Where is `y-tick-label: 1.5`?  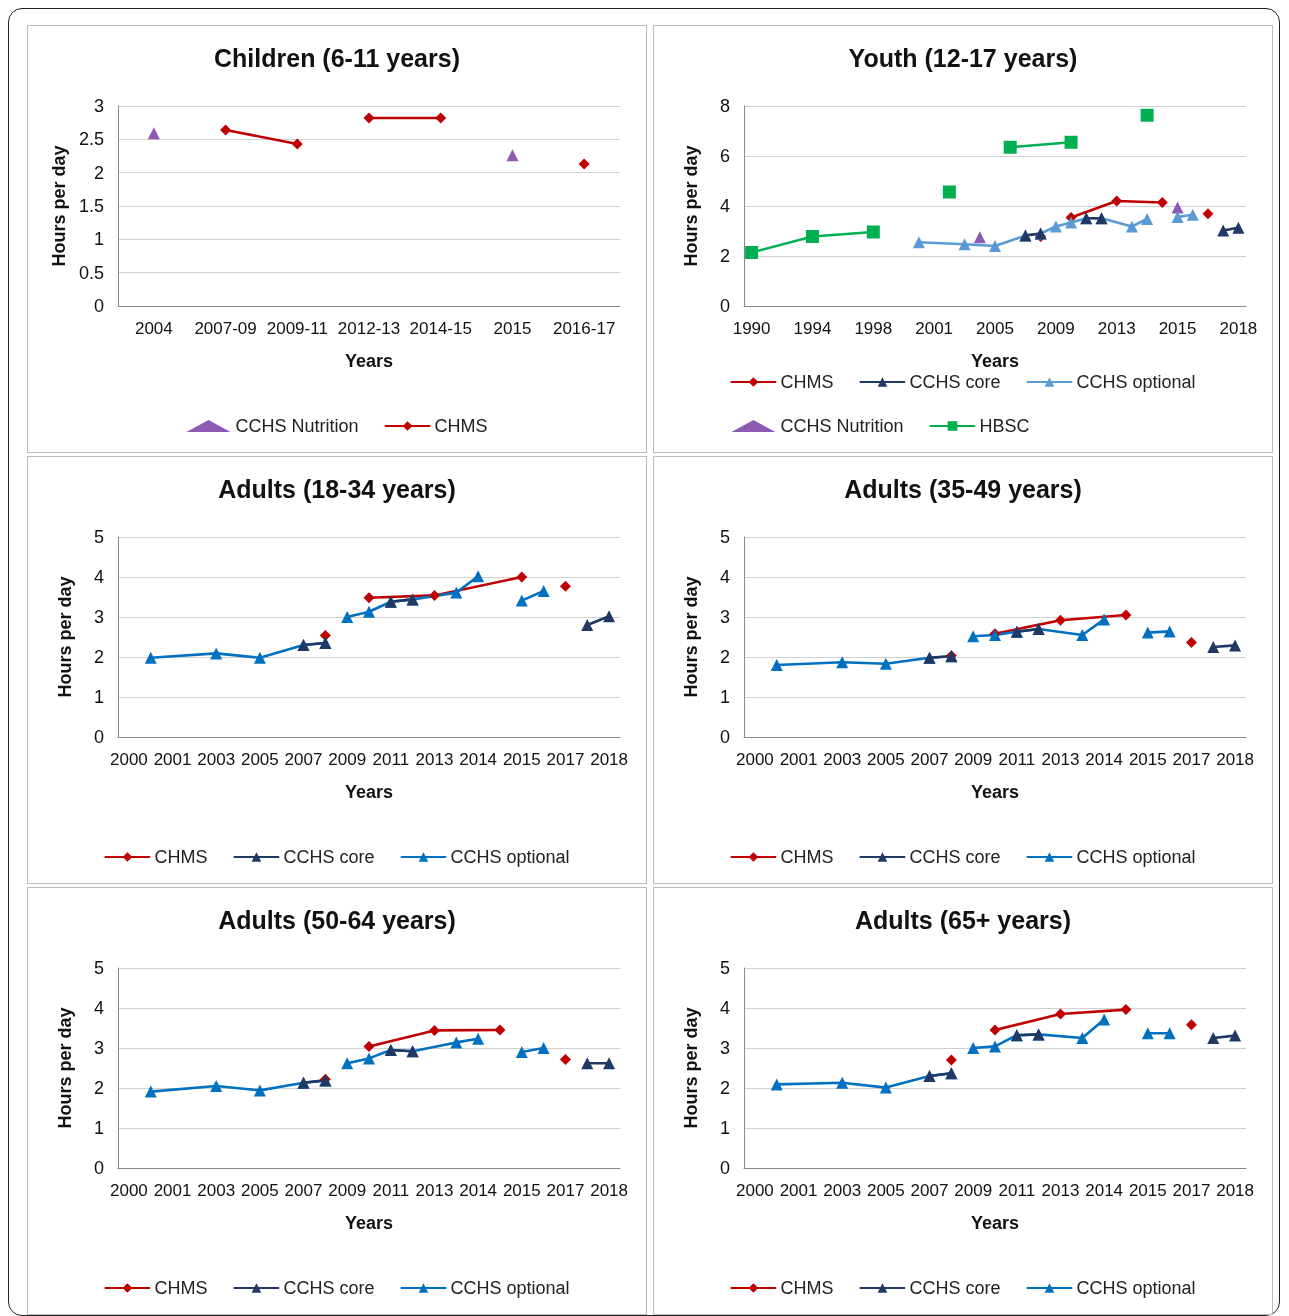
y-tick-label: 1.5 is located at coordinates (91, 206).